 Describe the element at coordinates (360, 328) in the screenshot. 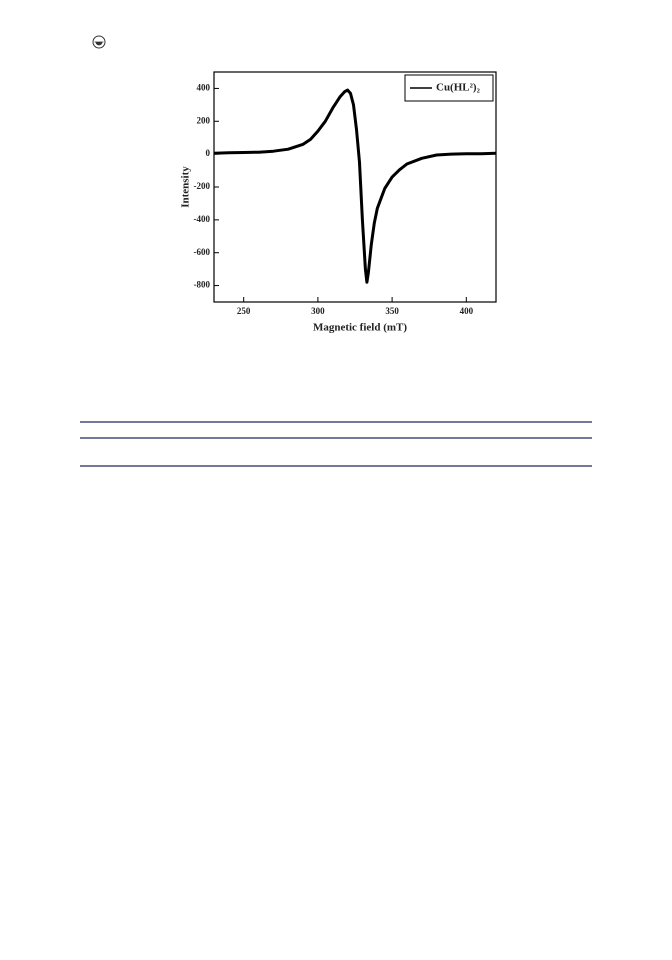

I see `x-axis-label: Magnetic field (mT)` at that location.